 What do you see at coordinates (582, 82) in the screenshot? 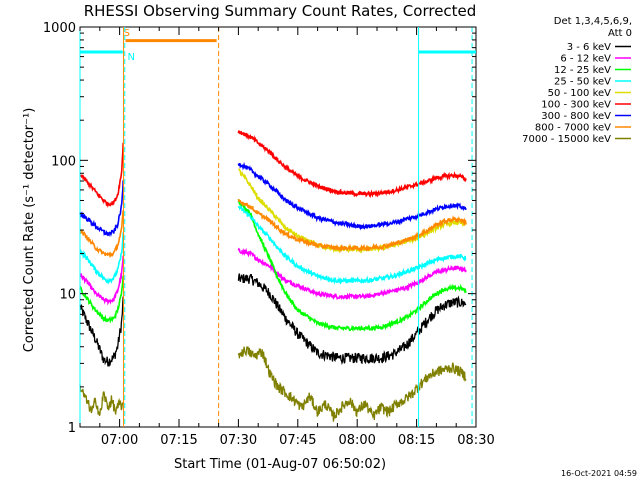
I see `legend-entry-label: 25 - 50 keV` at bounding box center [582, 82].